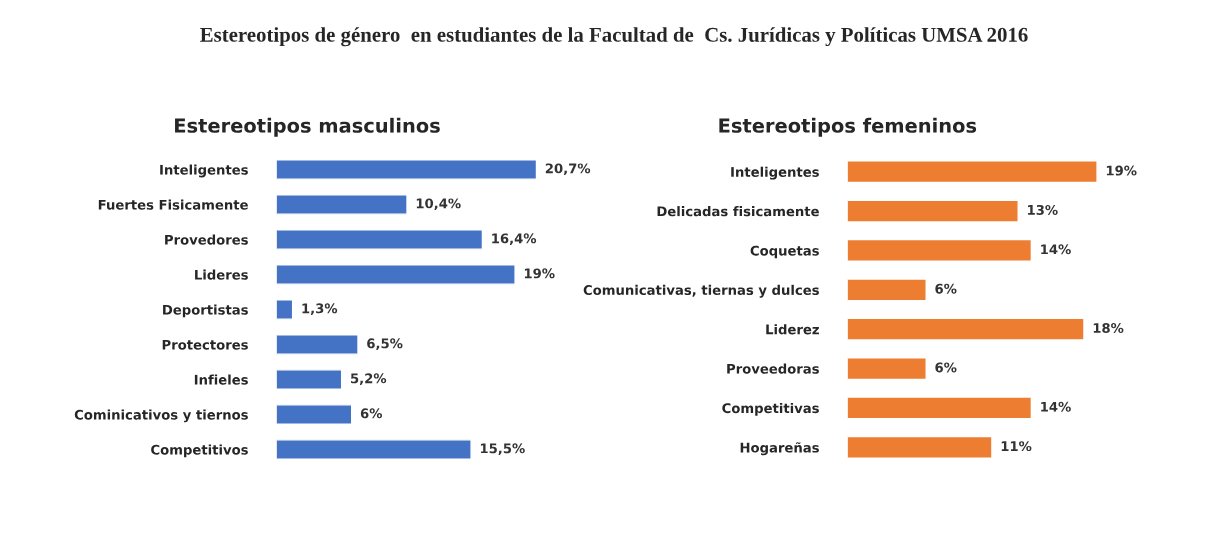 This screenshot has height=543, width=1228. What do you see at coordinates (205, 344) in the screenshot?
I see `y-tick-label: Protectores` at bounding box center [205, 344].